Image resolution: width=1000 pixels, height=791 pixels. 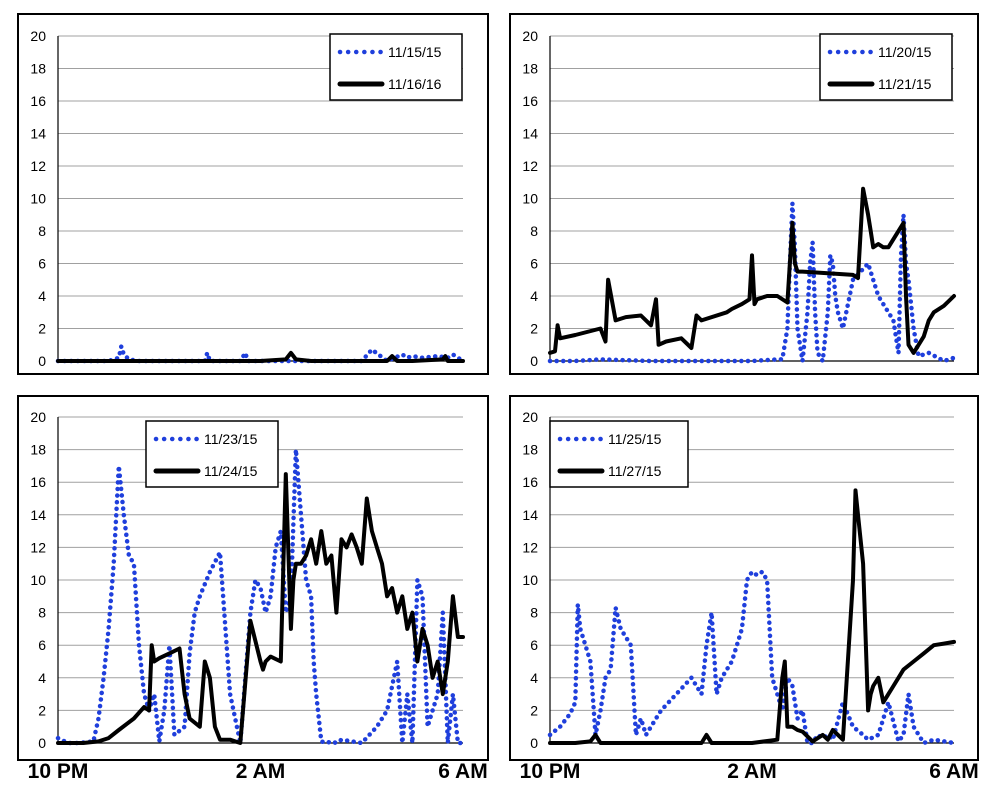 I want to click on legend: 11/25/15 11/27/15, so click(x=619, y=454).